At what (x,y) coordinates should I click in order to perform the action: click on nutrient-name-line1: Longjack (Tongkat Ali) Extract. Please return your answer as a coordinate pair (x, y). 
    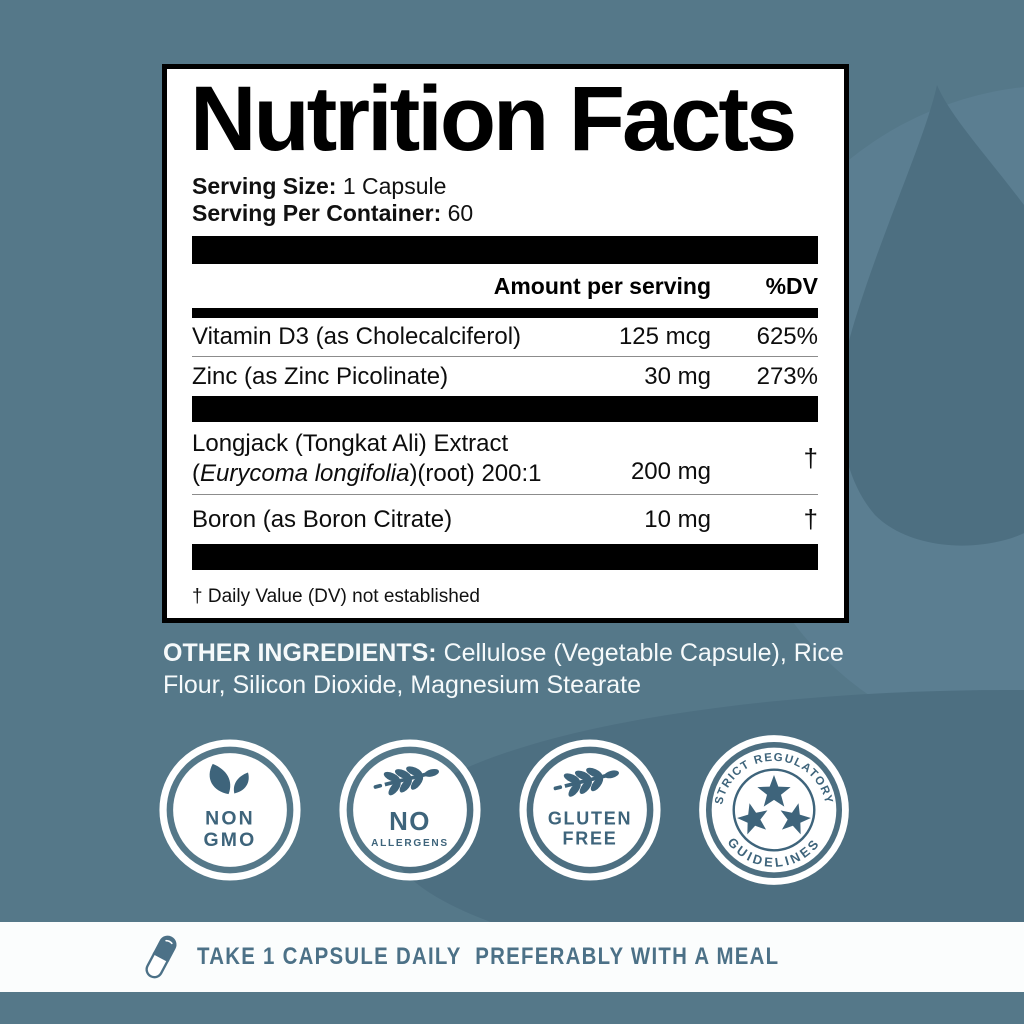
    Looking at the image, I should click on (350, 443).